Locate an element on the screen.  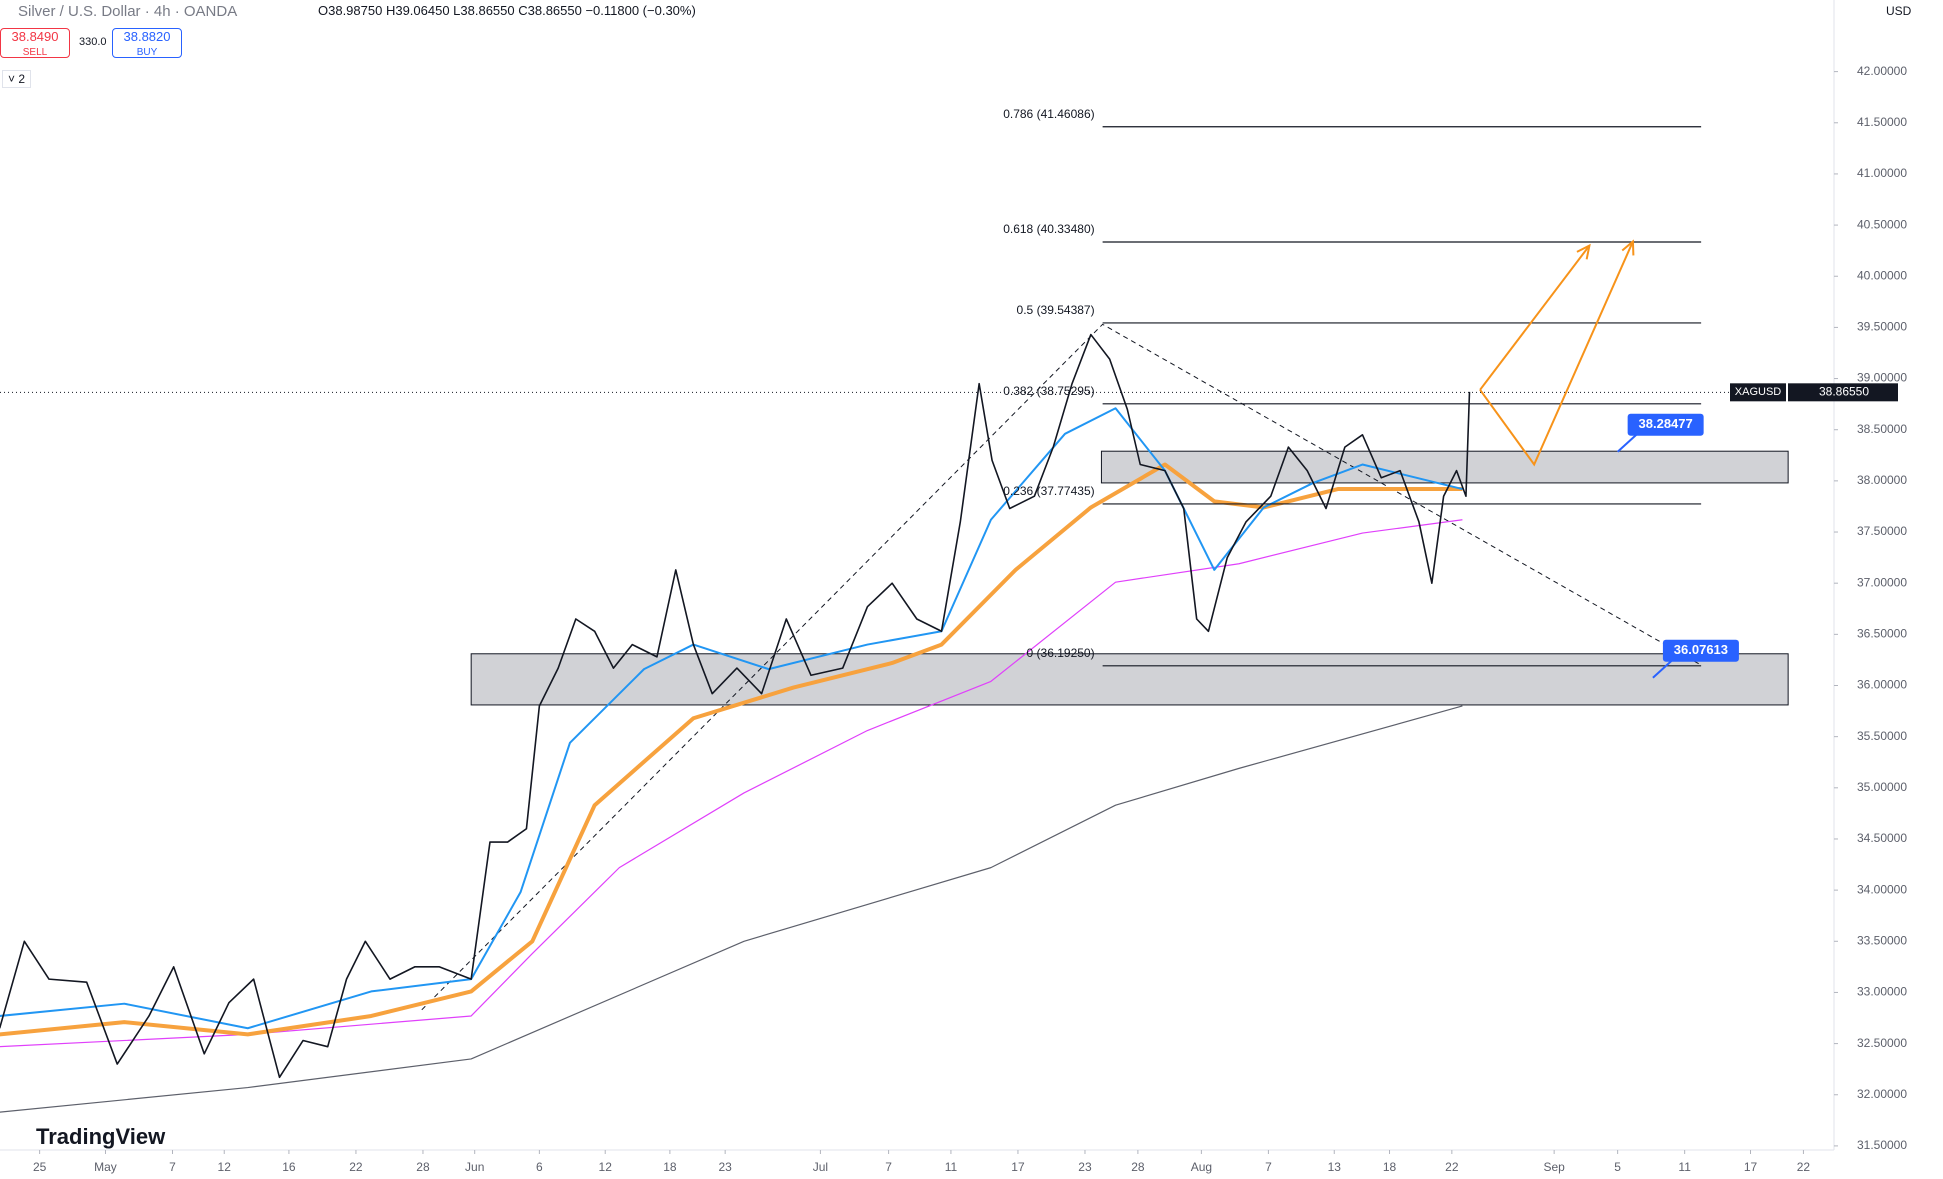
y-tick-label: 32.00000 is located at coordinates (1882, 1094).